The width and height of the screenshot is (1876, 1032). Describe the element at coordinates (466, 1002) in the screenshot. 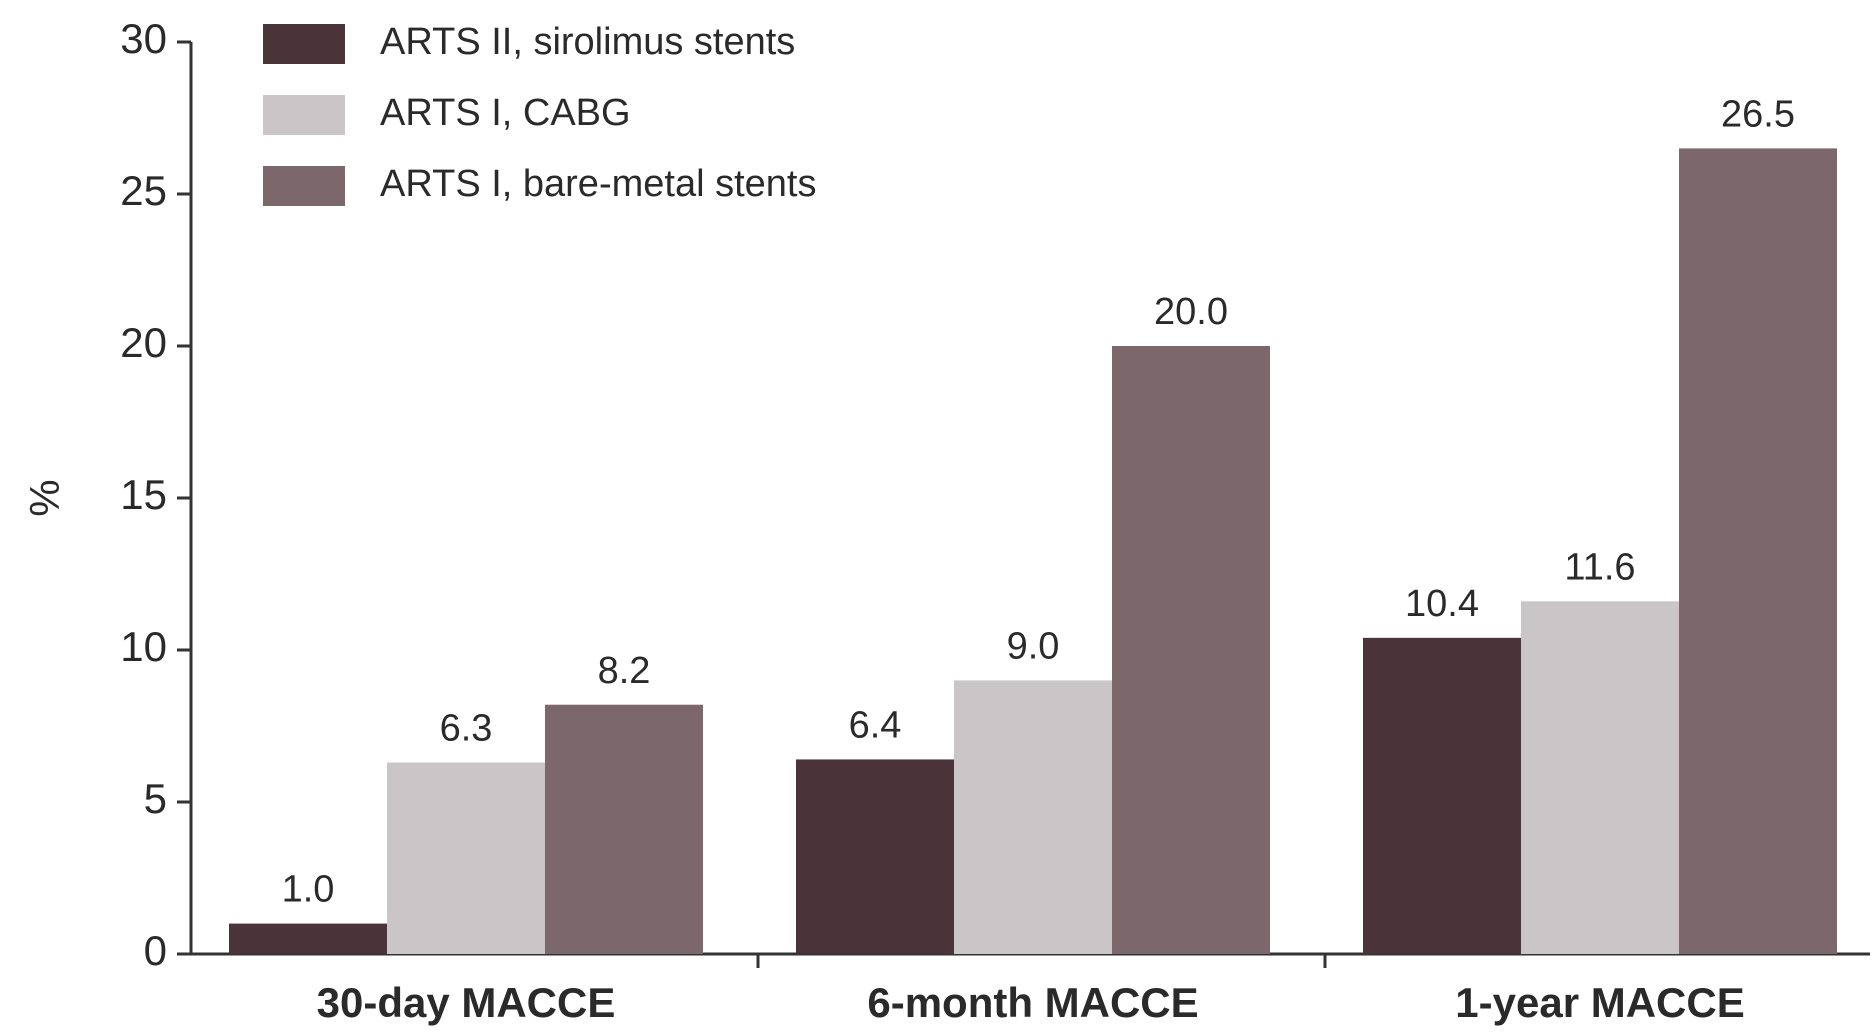

I see `x-tick-label: 30-day MACCE` at that location.